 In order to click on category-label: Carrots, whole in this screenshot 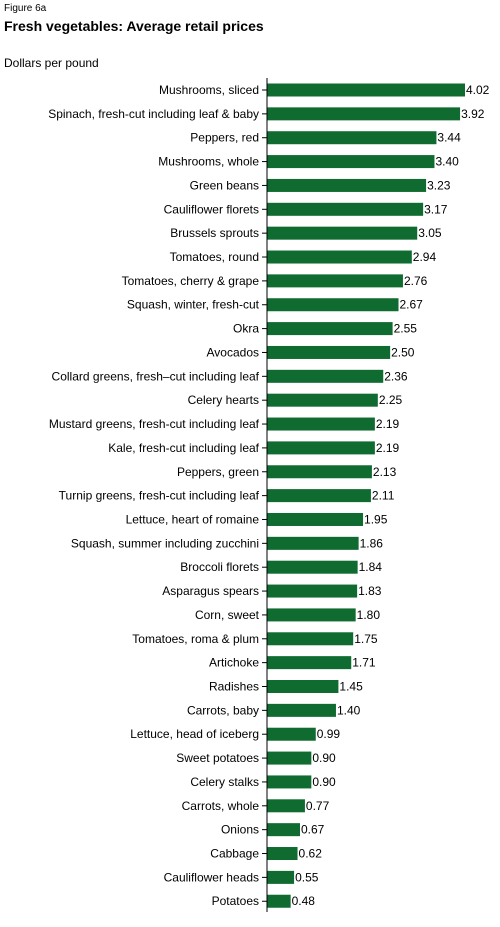, I will do `click(221, 806)`.